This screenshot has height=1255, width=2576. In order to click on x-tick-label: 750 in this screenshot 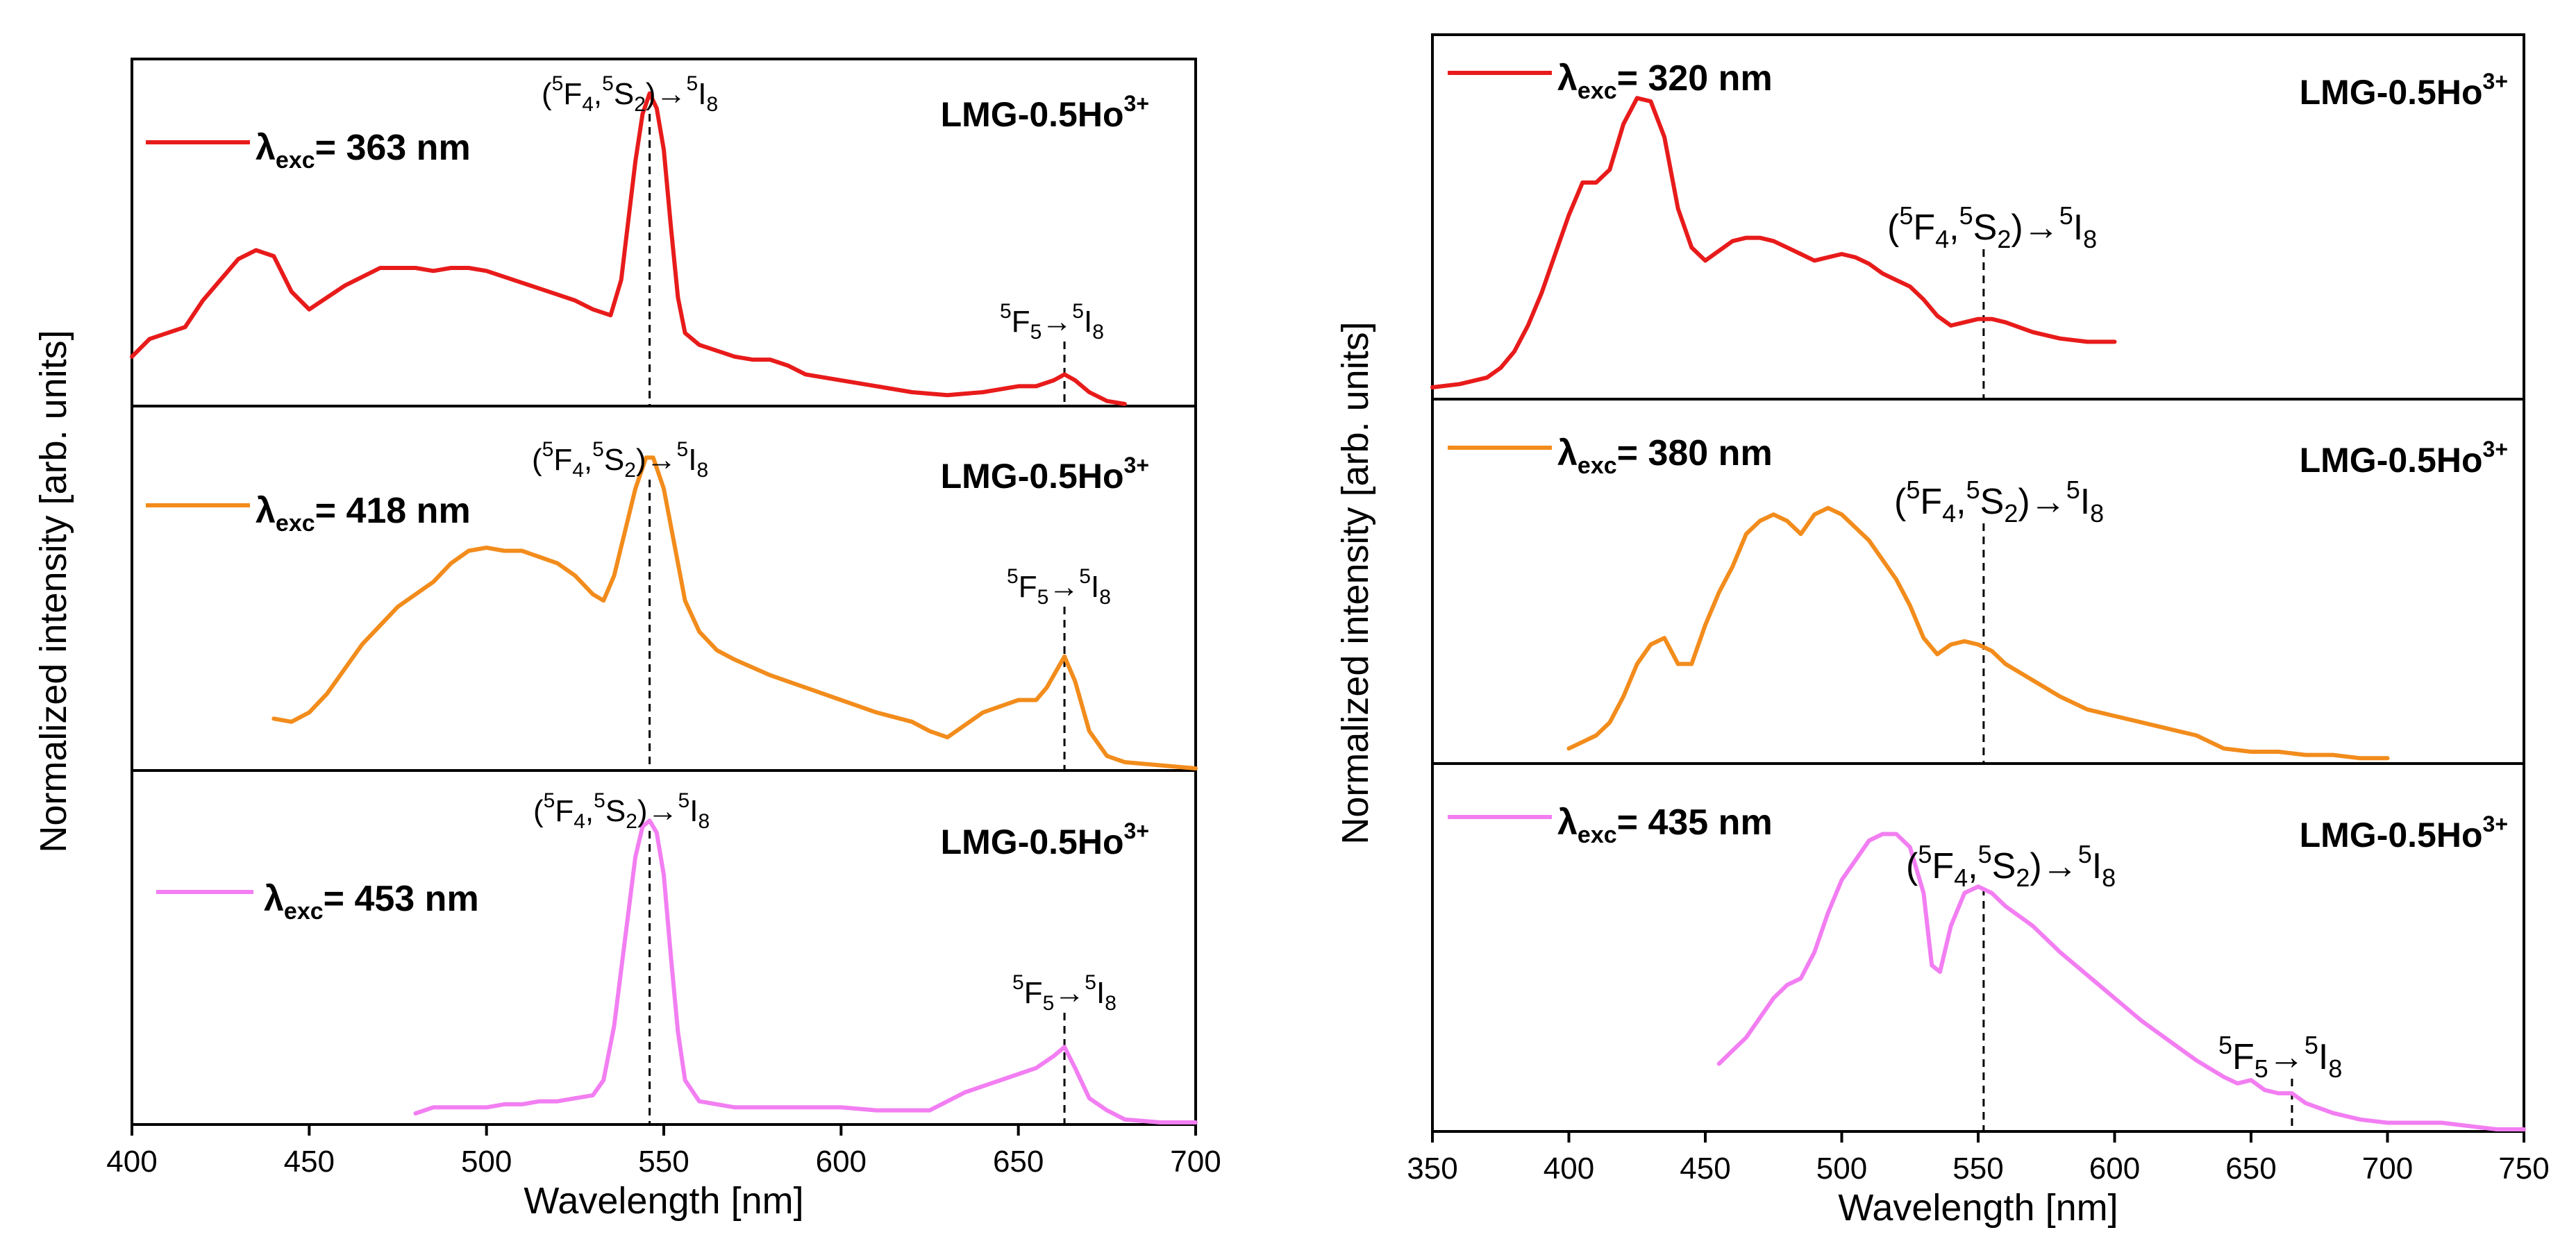, I will do `click(2523, 1169)`.